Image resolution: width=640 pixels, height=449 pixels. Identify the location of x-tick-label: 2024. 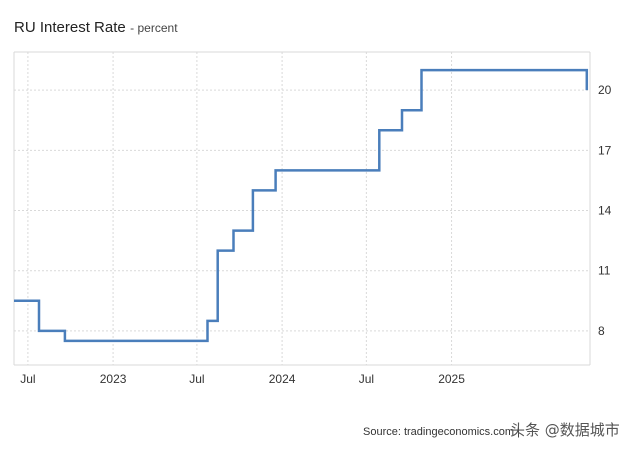
(282, 379).